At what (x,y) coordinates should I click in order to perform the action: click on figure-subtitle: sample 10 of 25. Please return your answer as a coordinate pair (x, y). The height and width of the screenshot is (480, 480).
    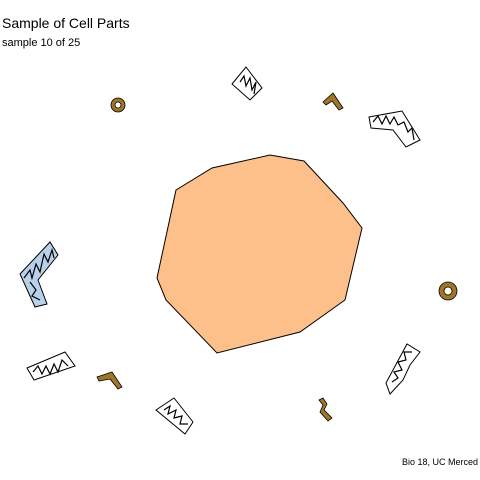
    Looking at the image, I should click on (41, 43).